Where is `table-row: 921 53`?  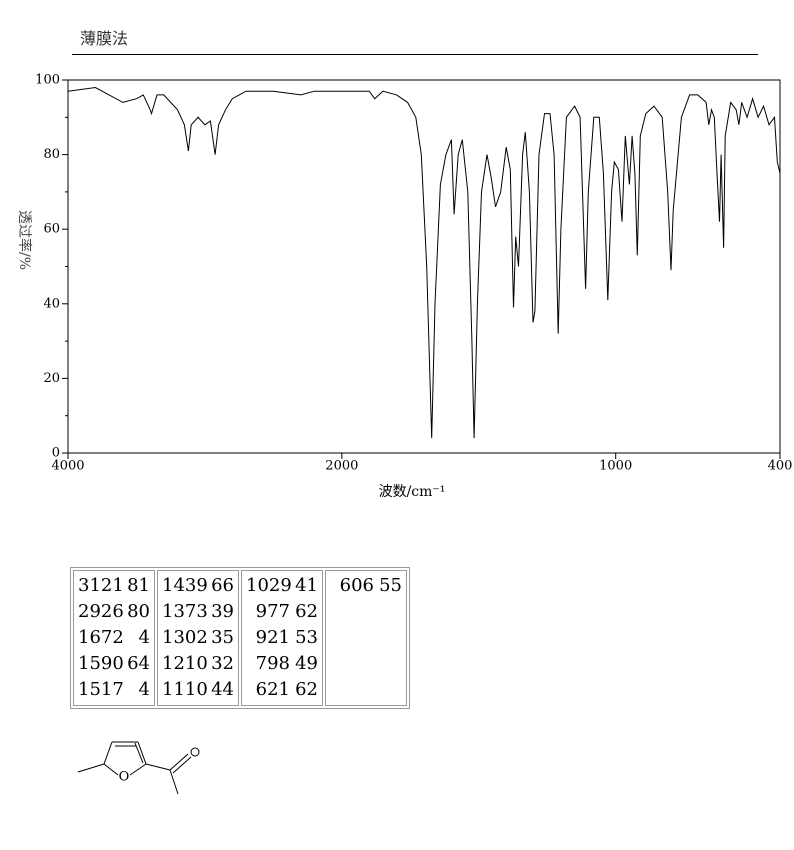
table-row: 921 53 is located at coordinates (282, 638).